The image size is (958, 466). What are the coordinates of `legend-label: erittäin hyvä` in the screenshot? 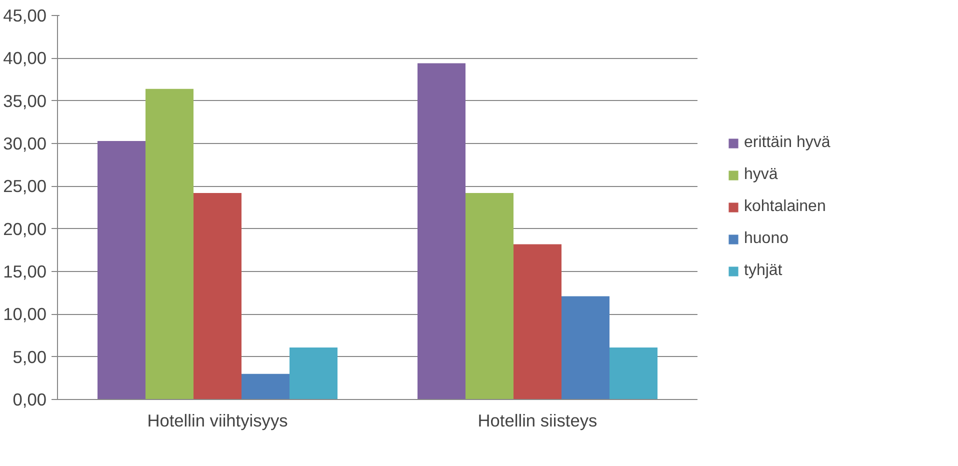 It's located at (787, 143).